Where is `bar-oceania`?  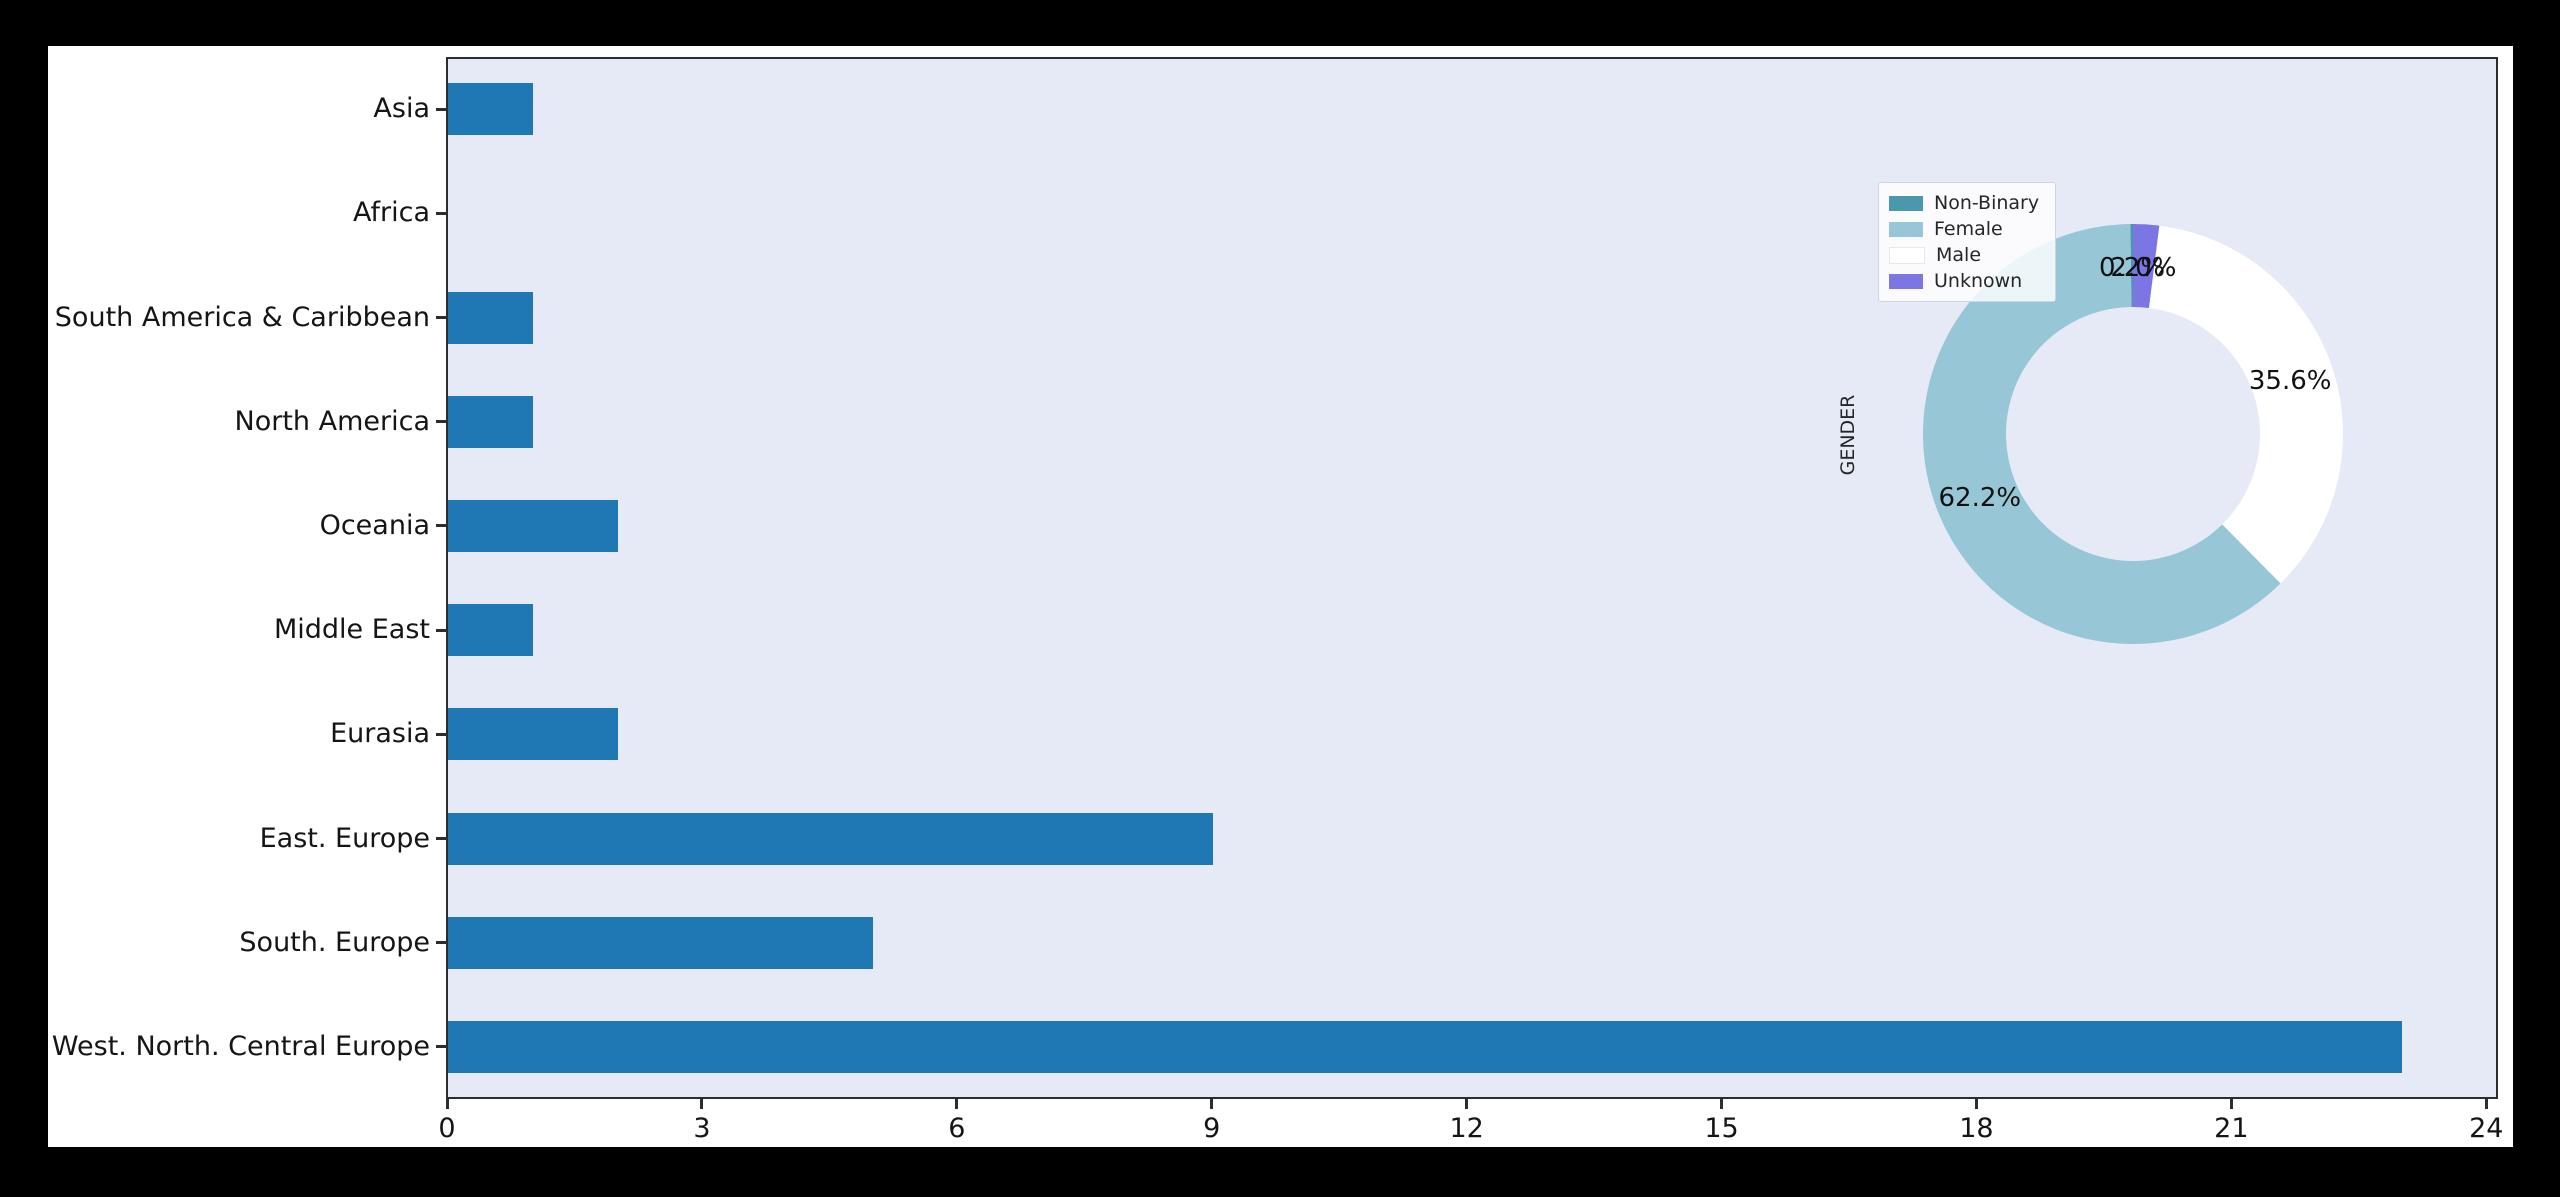 bar-oceania is located at coordinates (533, 525).